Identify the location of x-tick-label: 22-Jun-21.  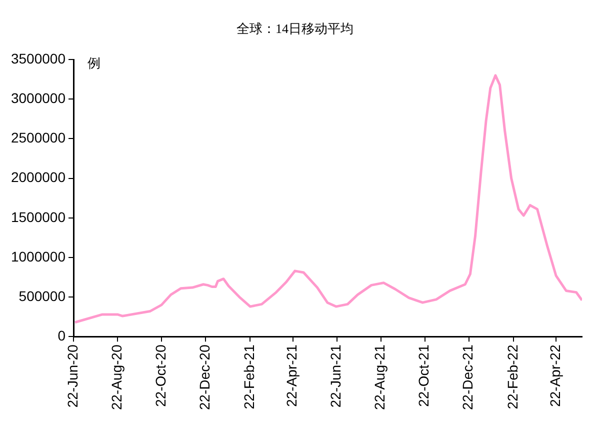
(336, 376).